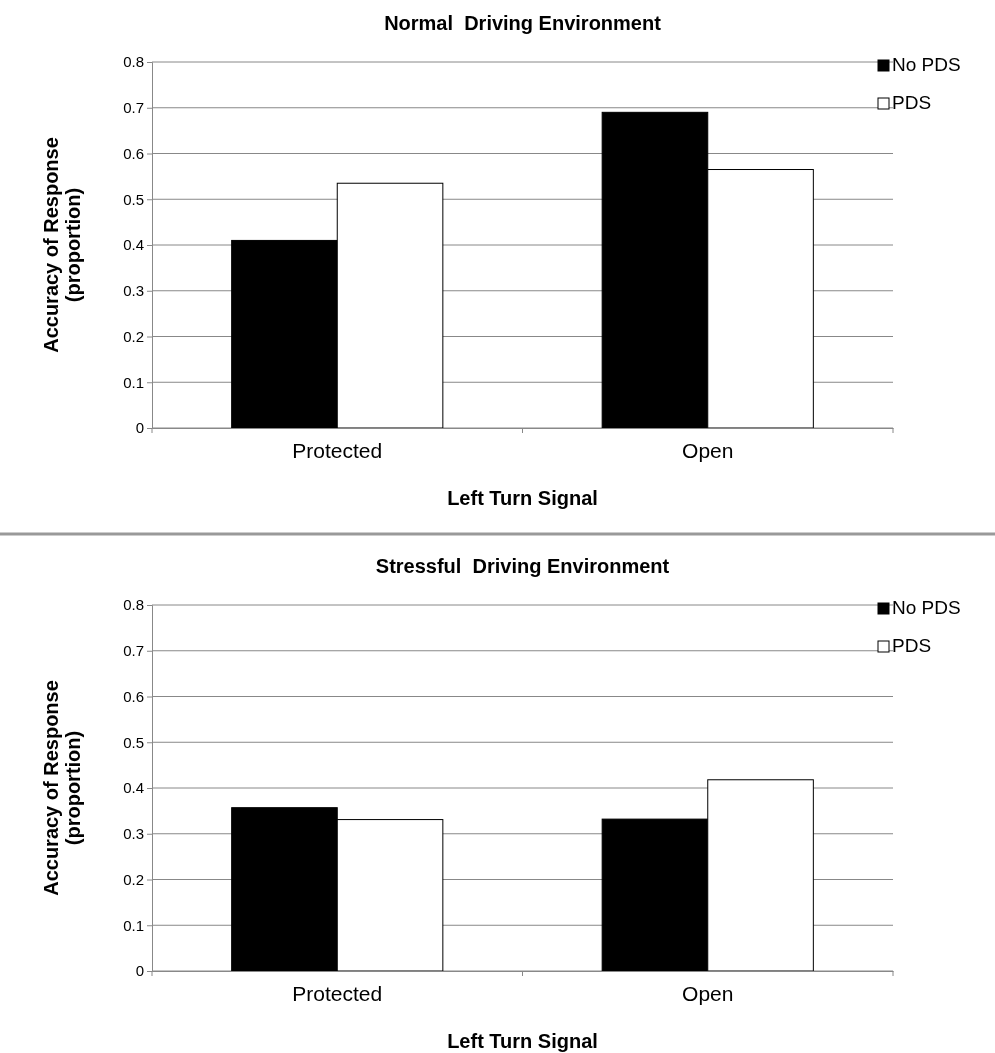 Image resolution: width=995 pixels, height=1053 pixels. I want to click on chart-title: Normal Driving Environment, so click(523, 23).